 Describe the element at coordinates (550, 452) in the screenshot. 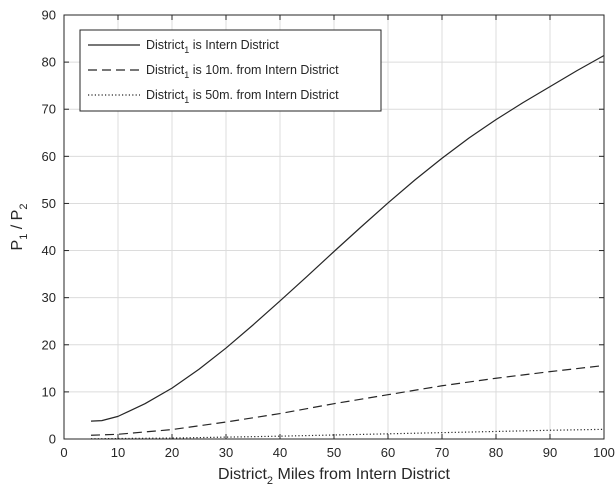

I see `x-tick-label: 90` at that location.